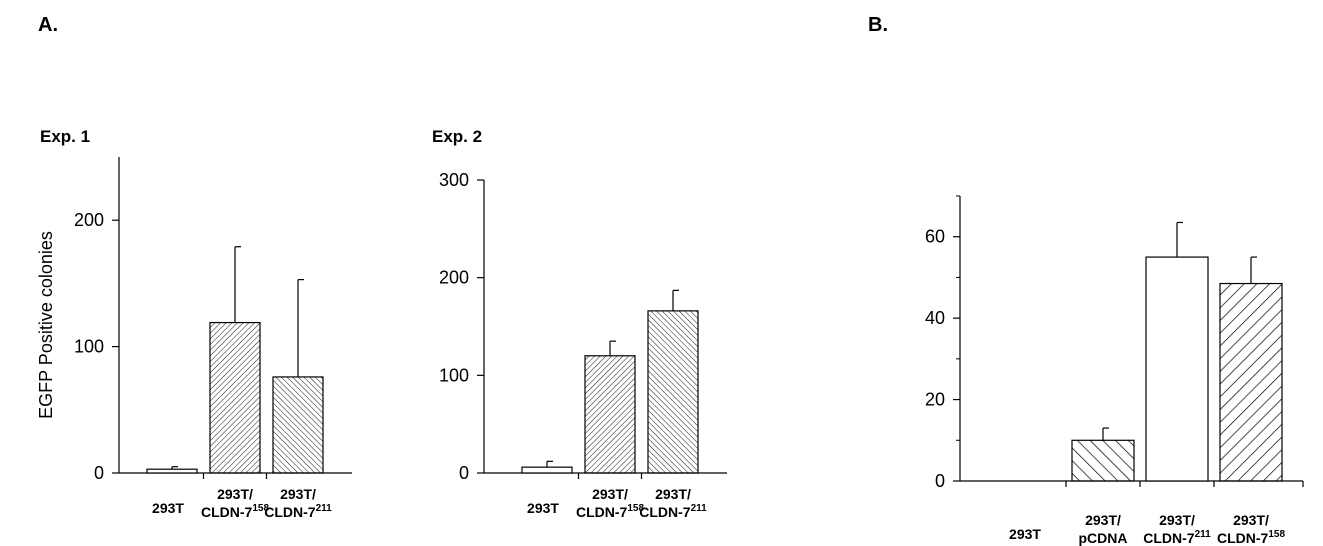 The width and height of the screenshot is (1323, 546). I want to click on chart-title: Exp. 1, so click(65, 136).